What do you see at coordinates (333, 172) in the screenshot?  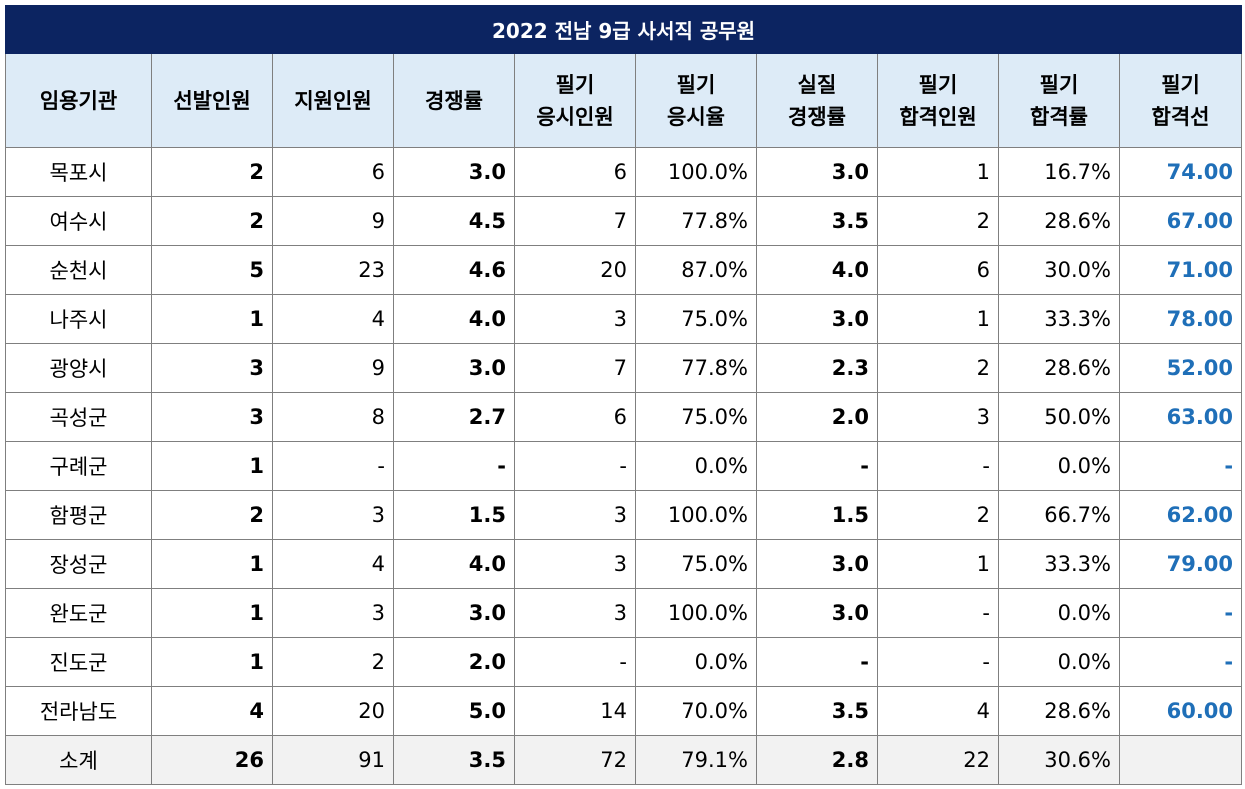 I see `cell-applicants: 6` at bounding box center [333, 172].